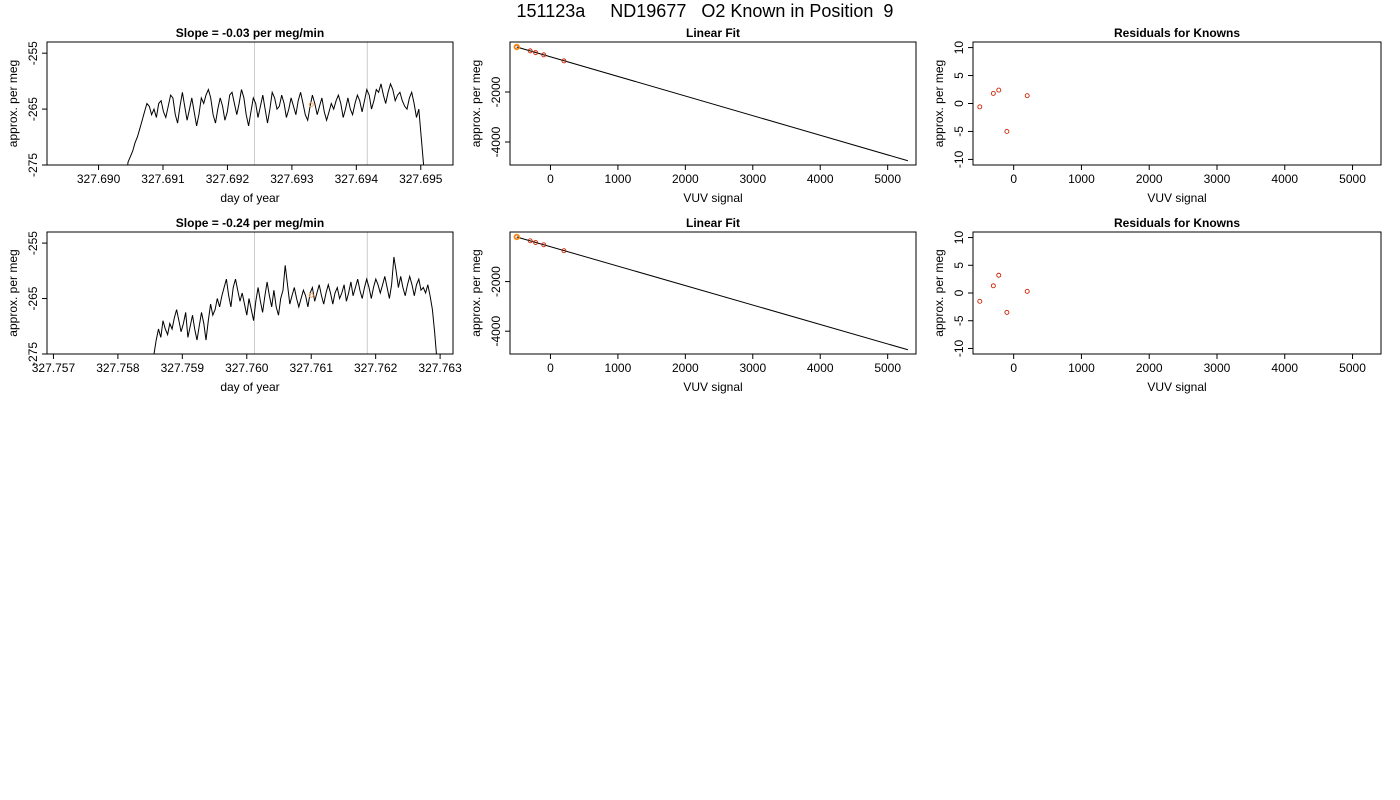  Describe the element at coordinates (247, 368) in the screenshot. I see `x-tick-label: 327.760` at that location.